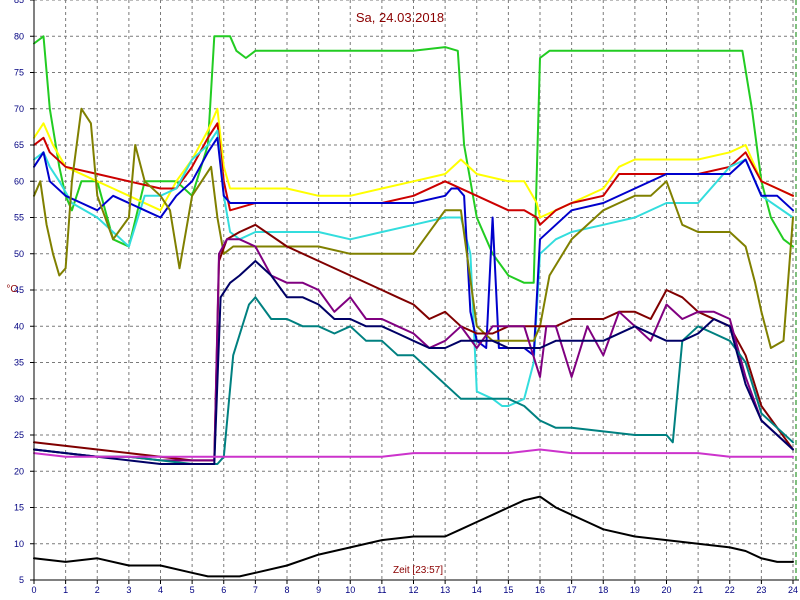  Describe the element at coordinates (19, 145) in the screenshot. I see `y-tick-label: 65` at that location.